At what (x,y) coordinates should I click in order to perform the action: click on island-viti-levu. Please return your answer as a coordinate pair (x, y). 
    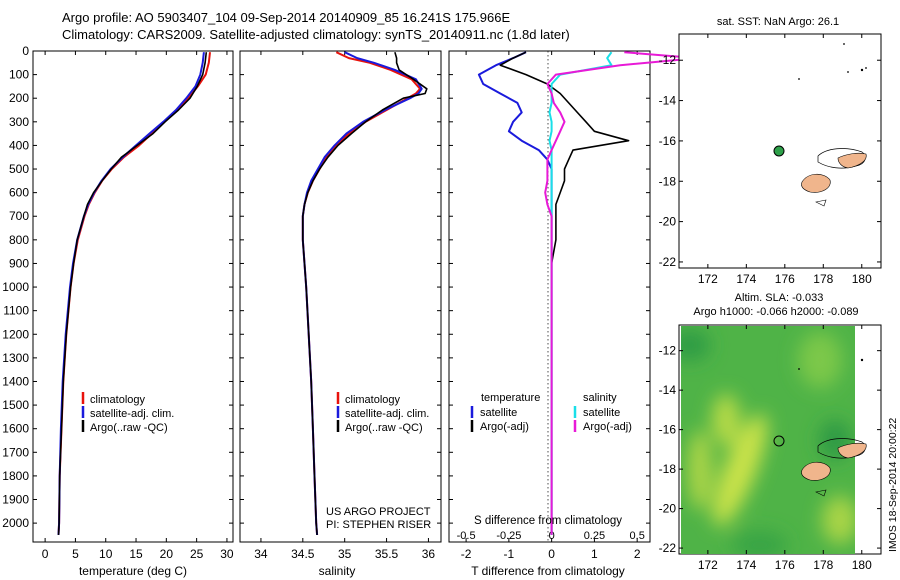
    Looking at the image, I should click on (816, 471).